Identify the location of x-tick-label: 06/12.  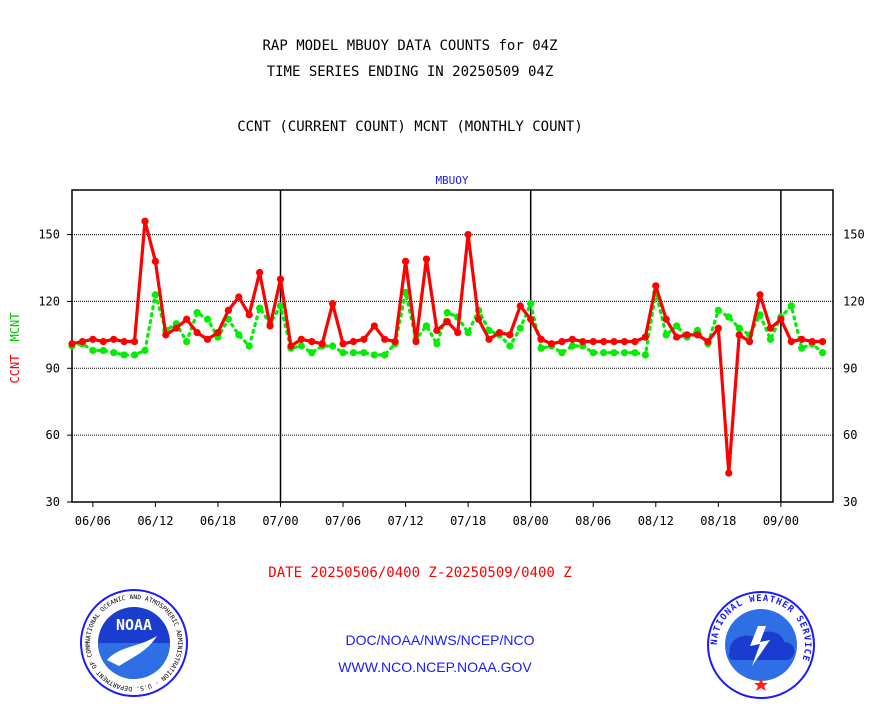
(155, 521).